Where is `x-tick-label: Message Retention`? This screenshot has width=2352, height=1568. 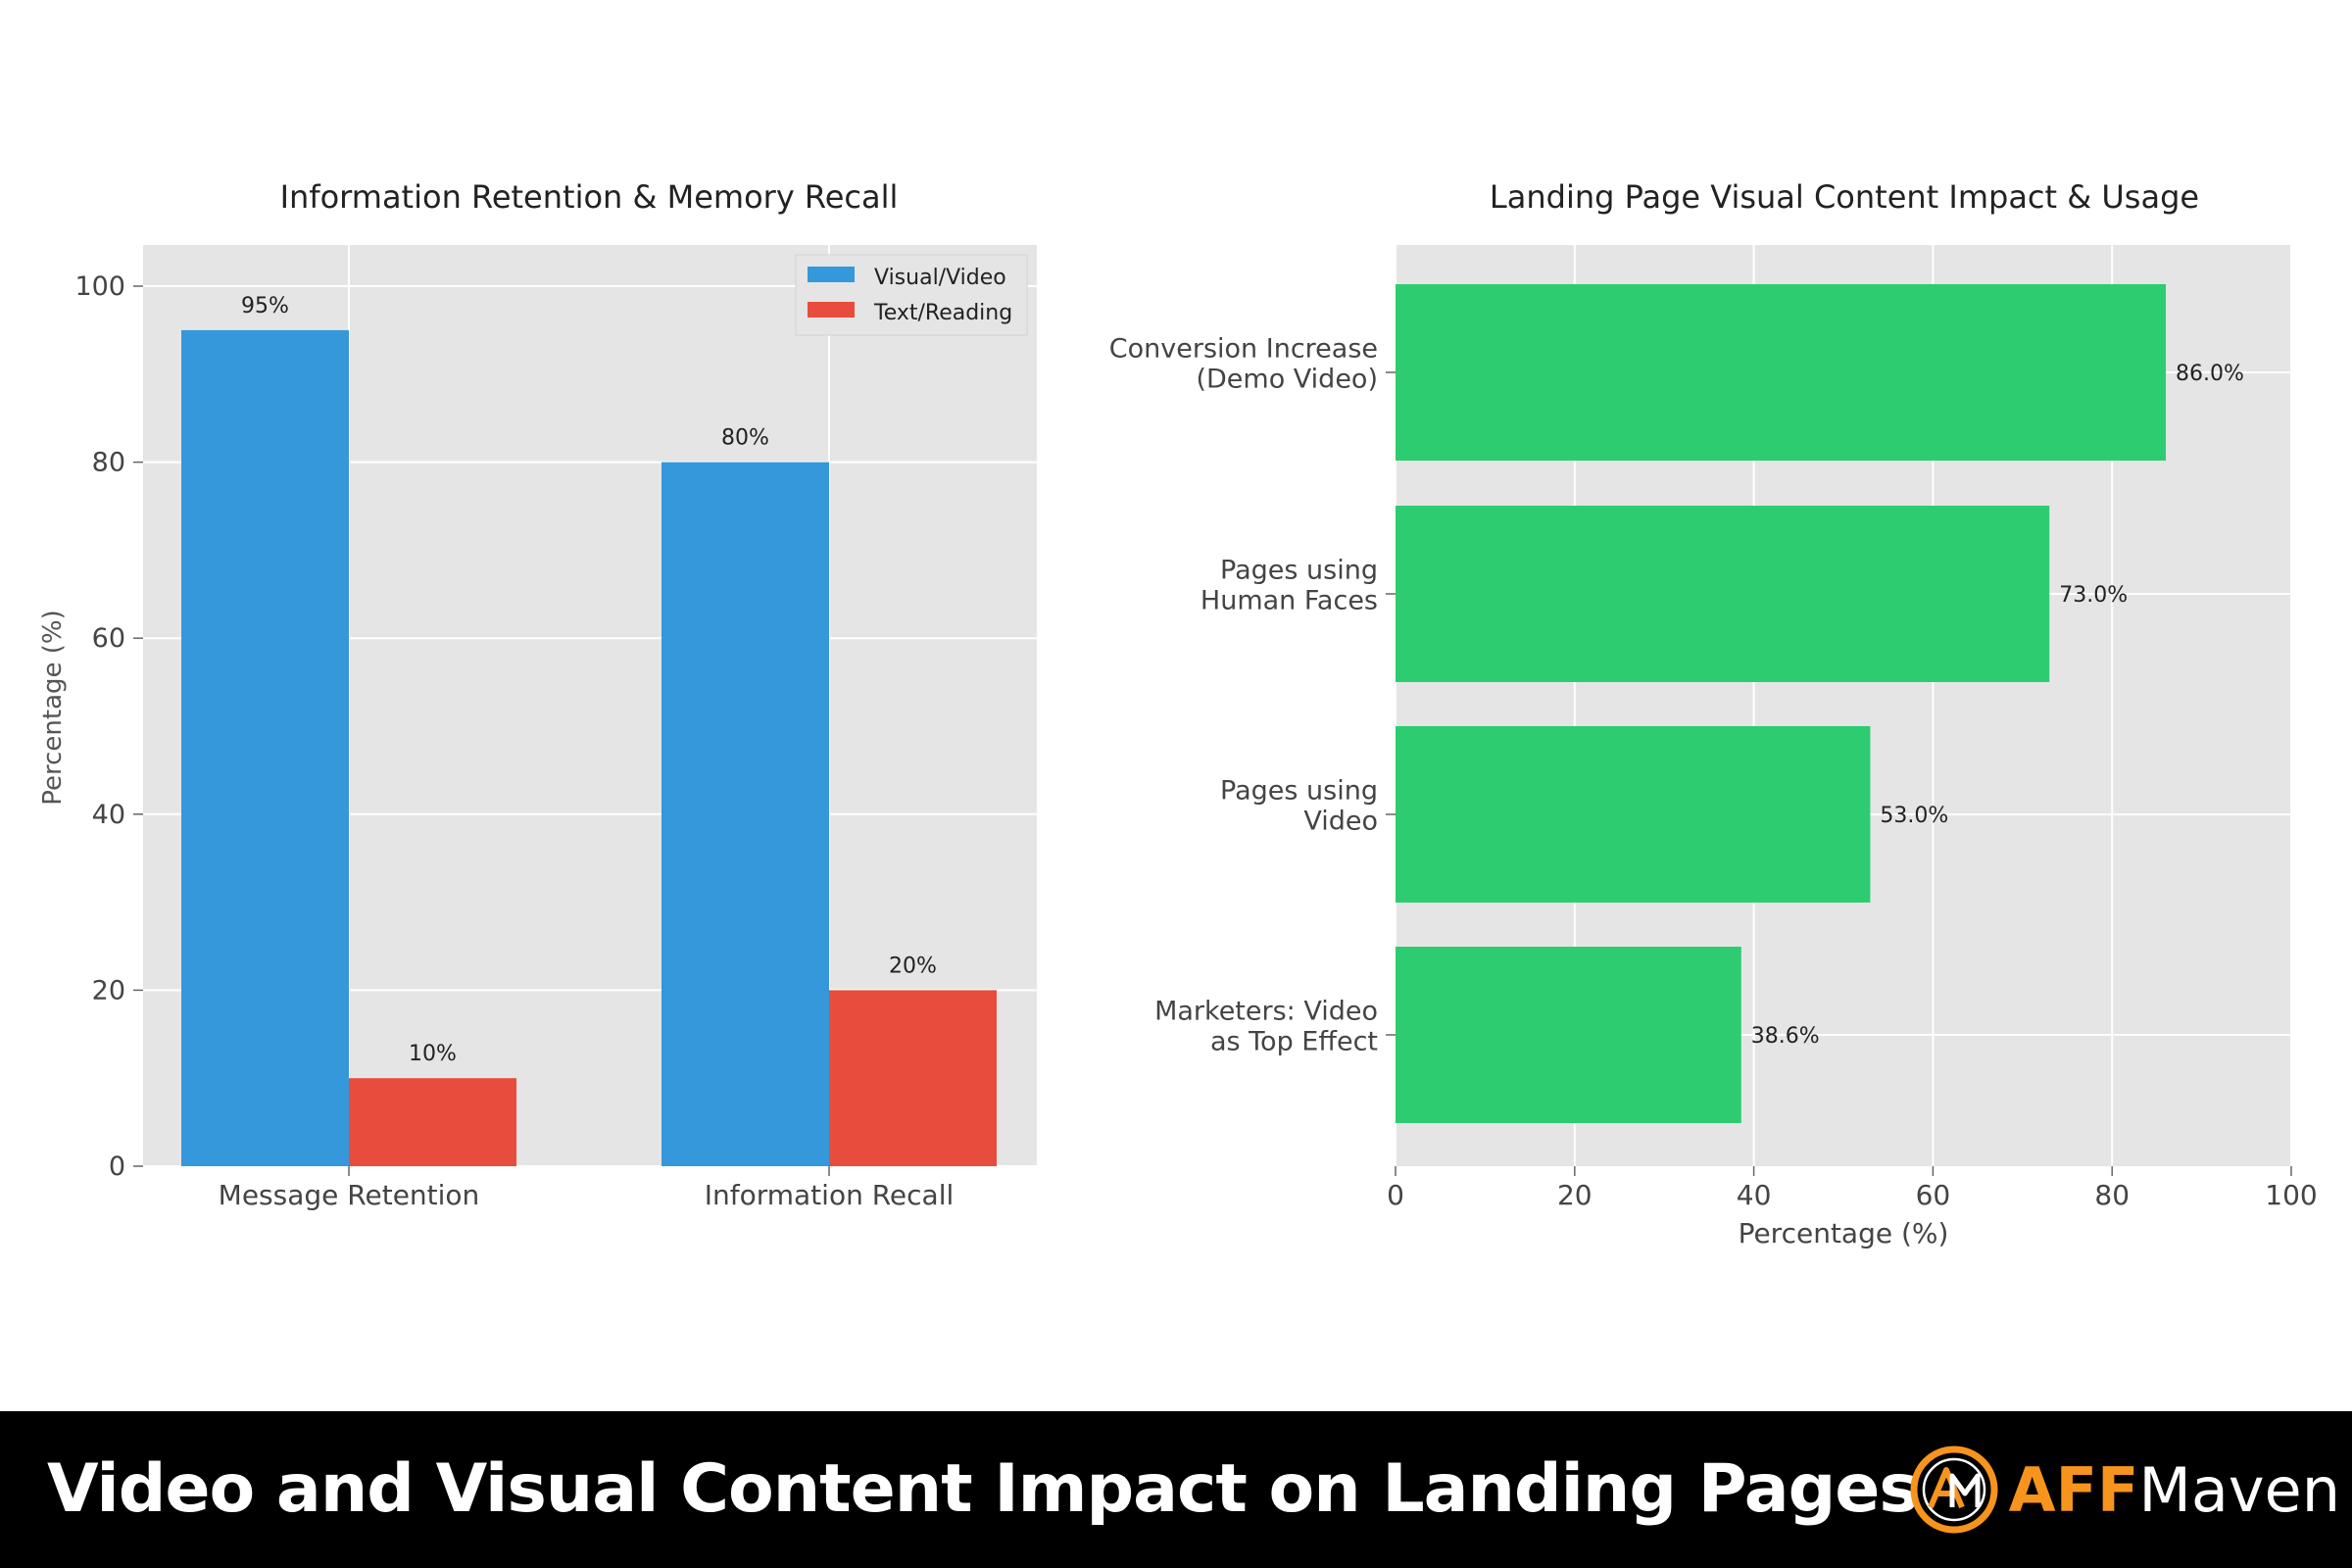
x-tick-label: Message Retention is located at coordinates (349, 1195).